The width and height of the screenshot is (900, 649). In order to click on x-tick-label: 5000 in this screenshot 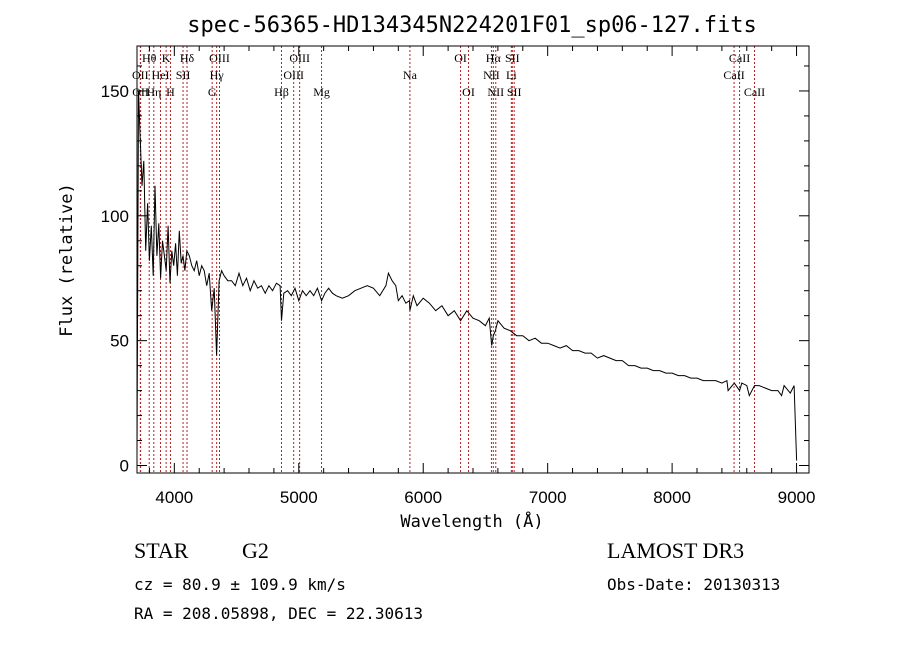, I will do `click(299, 497)`.